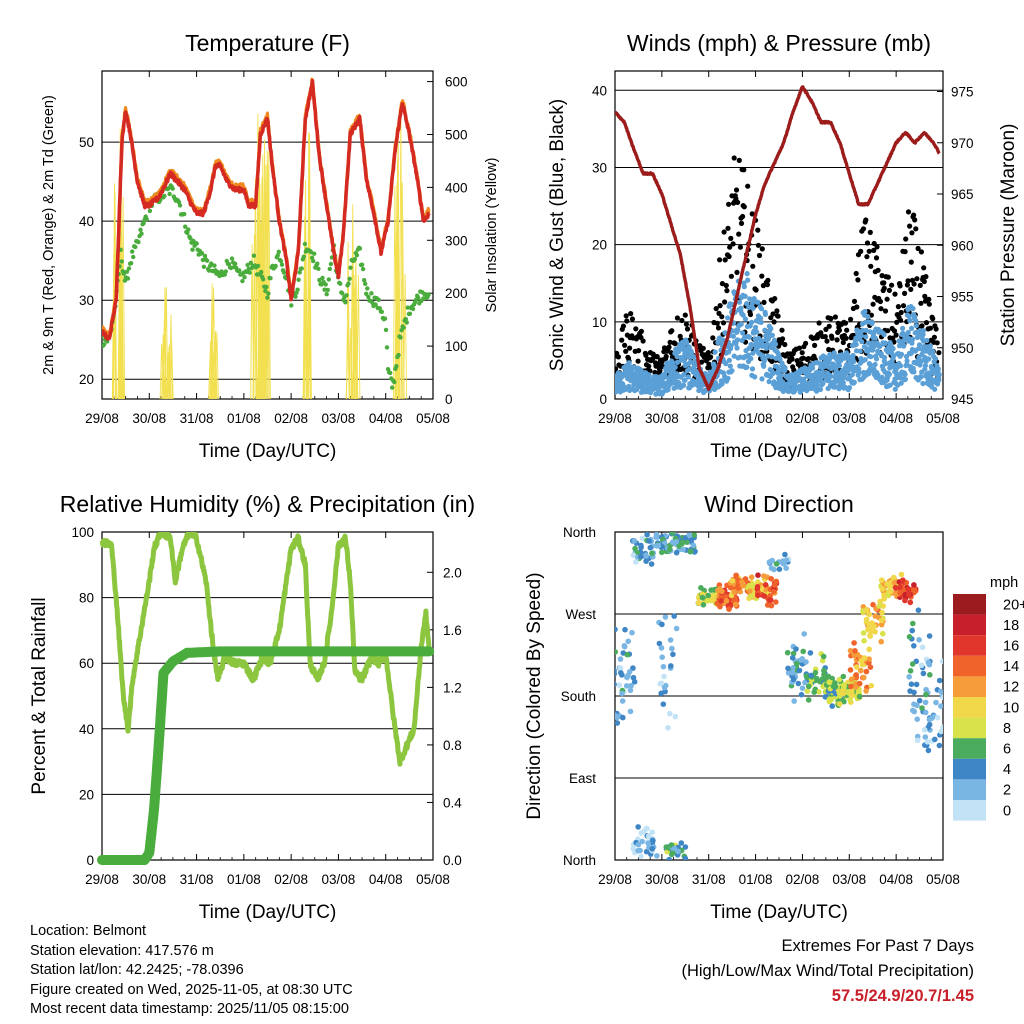 The width and height of the screenshot is (1024, 1024). I want to click on temperature-y2tick-label: 100, so click(456, 346).